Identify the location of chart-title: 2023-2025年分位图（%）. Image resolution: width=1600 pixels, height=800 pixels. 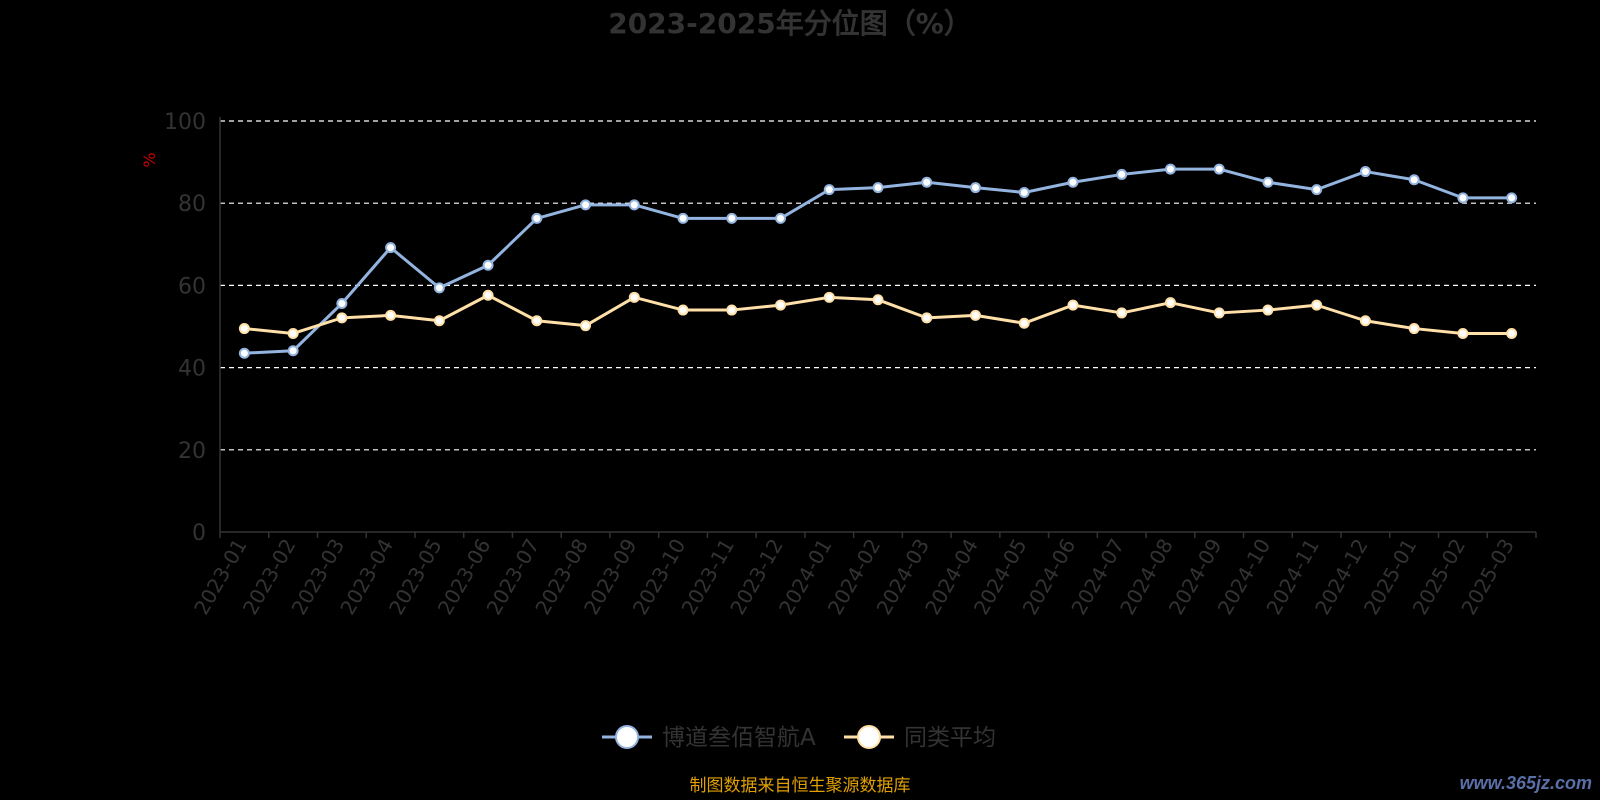
(790, 23).